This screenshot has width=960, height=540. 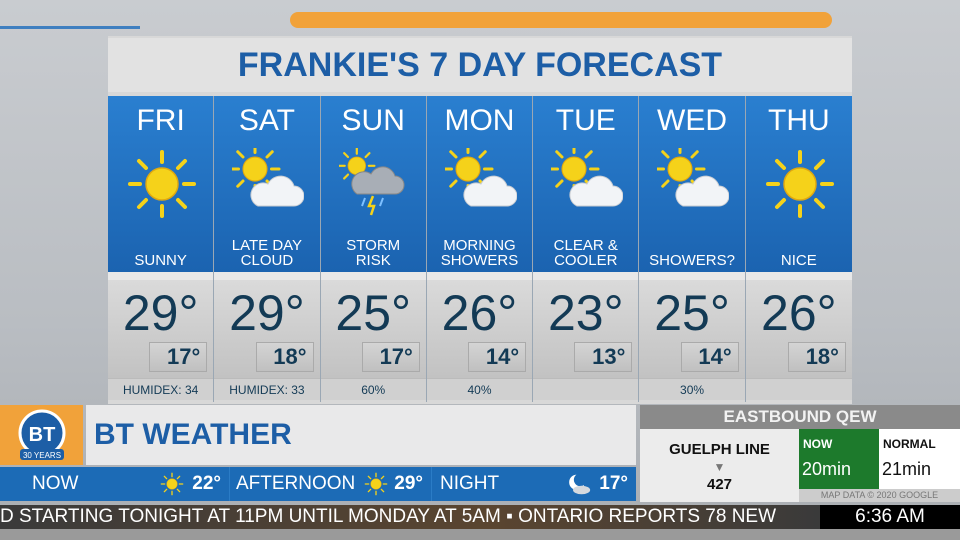 I want to click on condition-text: SUNNY, so click(x=160, y=260).